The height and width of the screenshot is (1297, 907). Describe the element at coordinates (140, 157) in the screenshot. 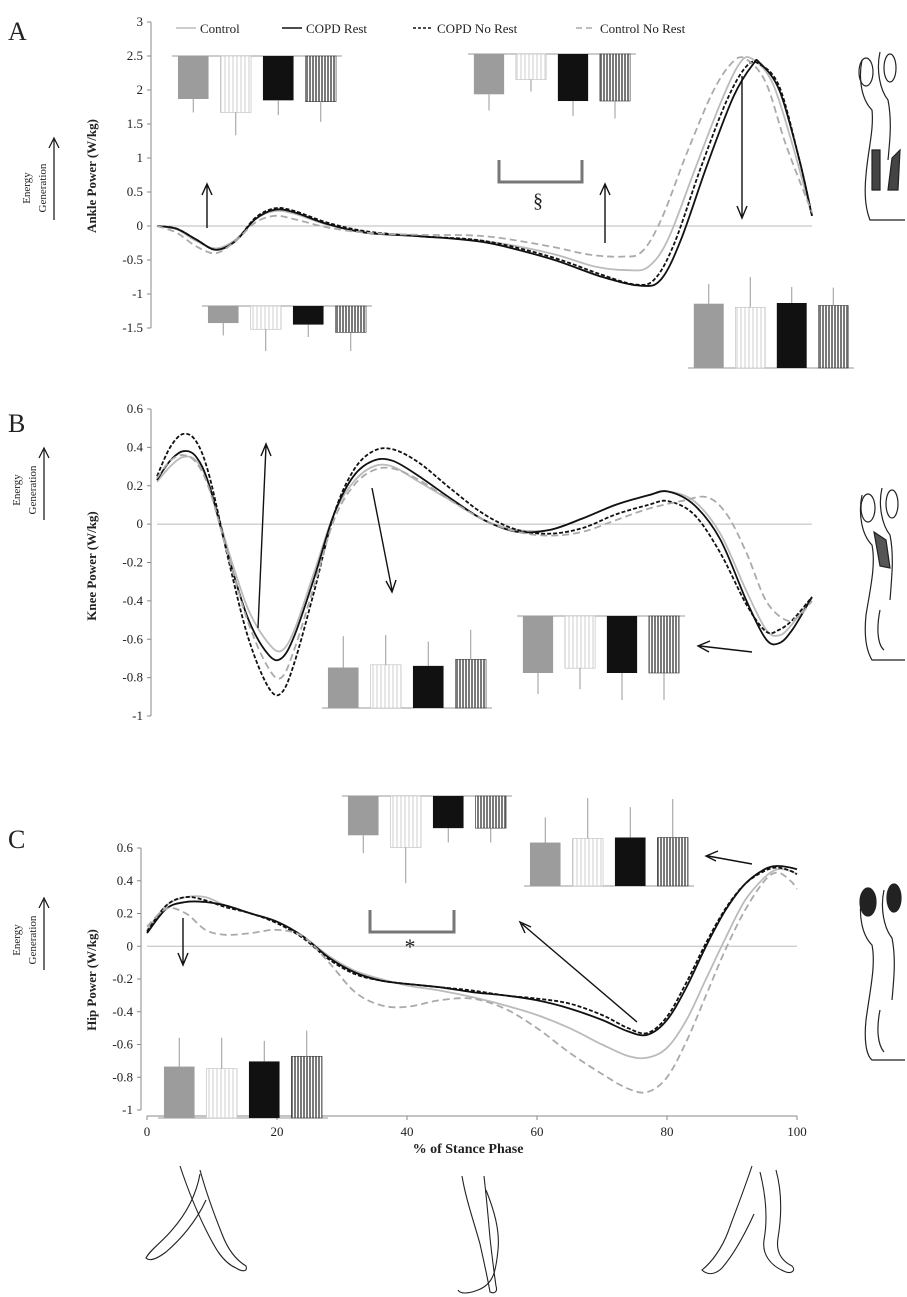

I see `y-tick-label: 1` at that location.